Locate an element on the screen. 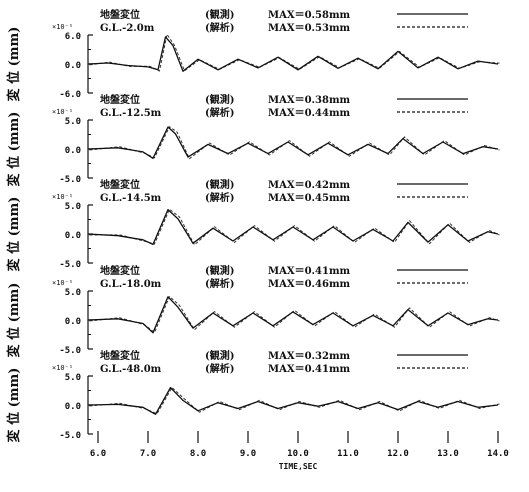 Image resolution: width=529 pixels, height=492 pixels. x-tick-label: 10.0 is located at coordinates (298, 454).